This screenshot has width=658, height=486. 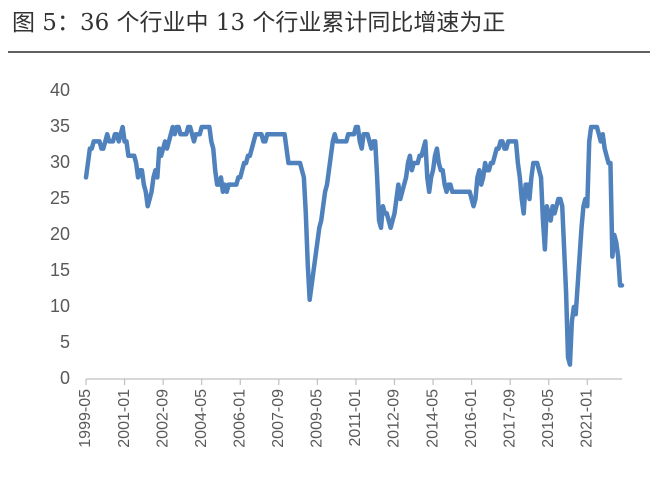 I want to click on x-tick-label: 2016-01, so click(x=471, y=418).